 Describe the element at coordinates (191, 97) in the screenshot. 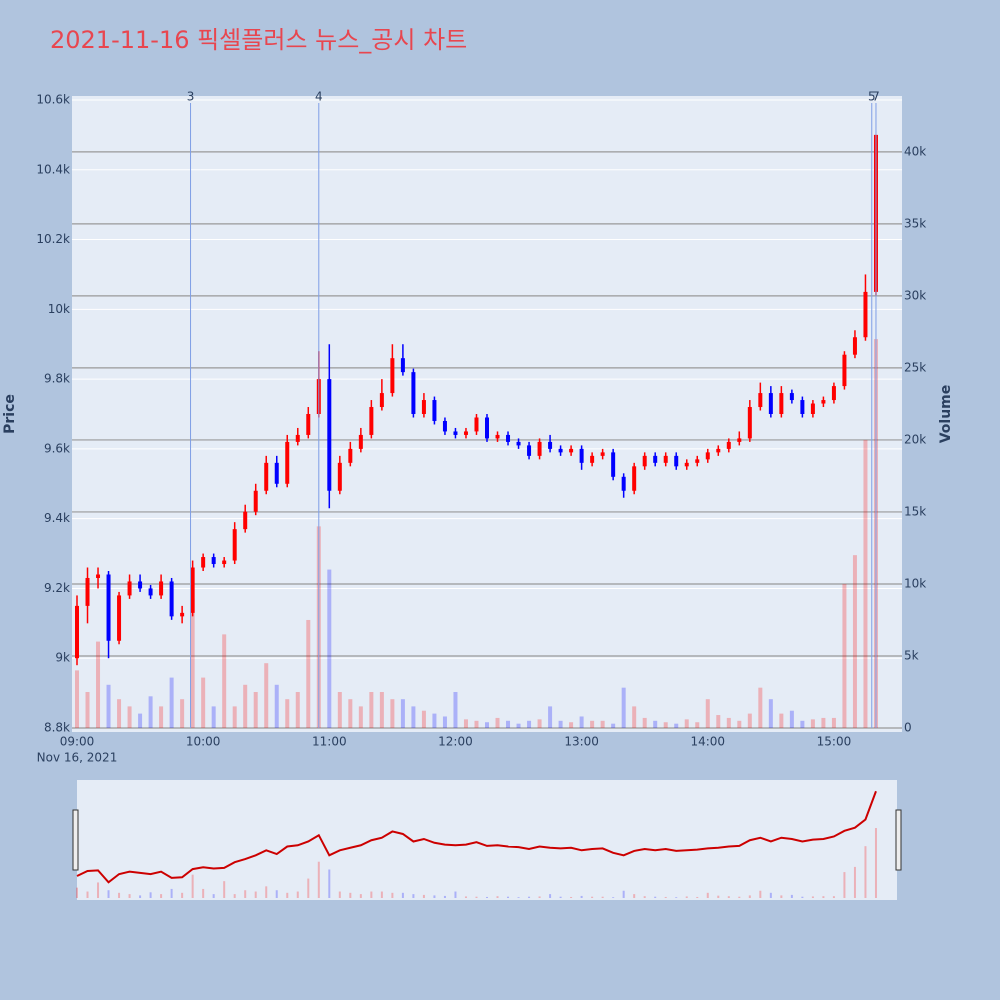

I see `news-marker-label: 3` at that location.